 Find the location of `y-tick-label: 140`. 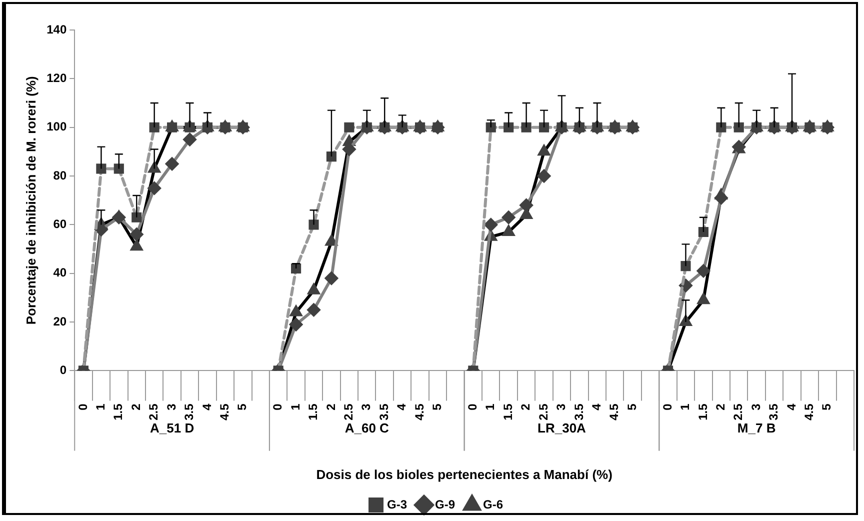

y-tick-label: 140 is located at coordinates (56, 29).